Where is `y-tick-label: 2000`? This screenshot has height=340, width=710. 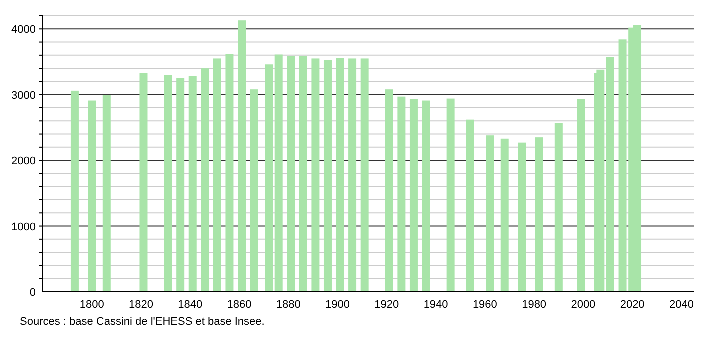
y-tick-label: 2000 is located at coordinates (24, 162).